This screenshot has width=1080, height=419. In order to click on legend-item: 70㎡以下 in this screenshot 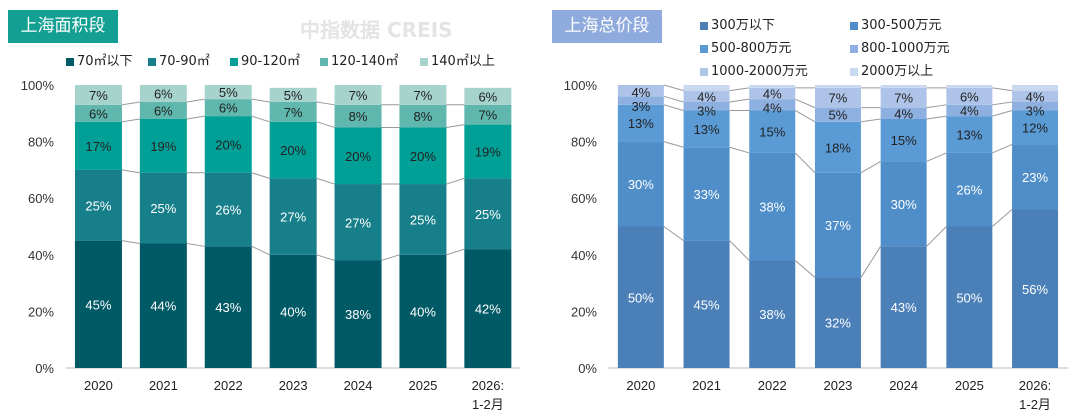, I will do `click(99, 59)`.